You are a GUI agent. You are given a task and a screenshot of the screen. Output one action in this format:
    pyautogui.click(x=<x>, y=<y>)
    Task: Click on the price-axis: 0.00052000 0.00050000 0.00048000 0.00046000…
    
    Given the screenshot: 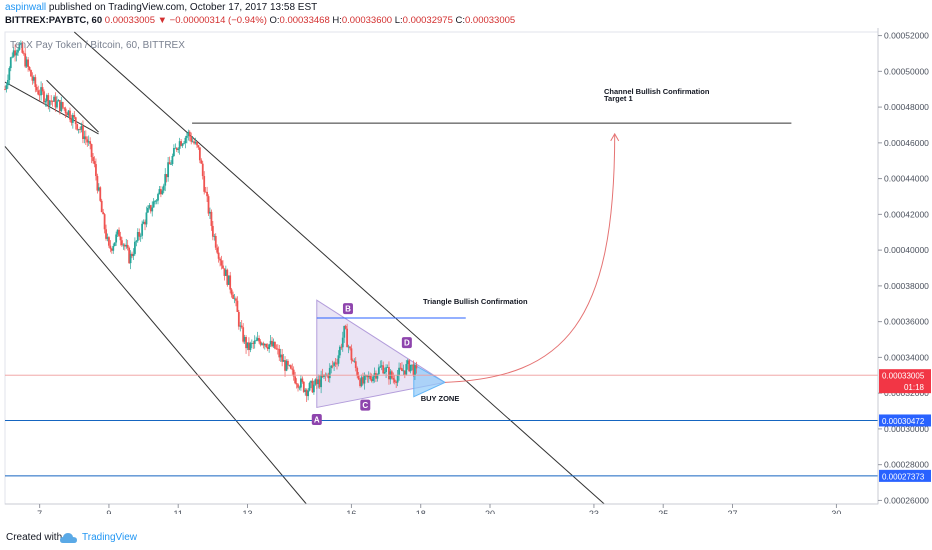 What is the action you would take?
    pyautogui.click(x=904, y=266)
    